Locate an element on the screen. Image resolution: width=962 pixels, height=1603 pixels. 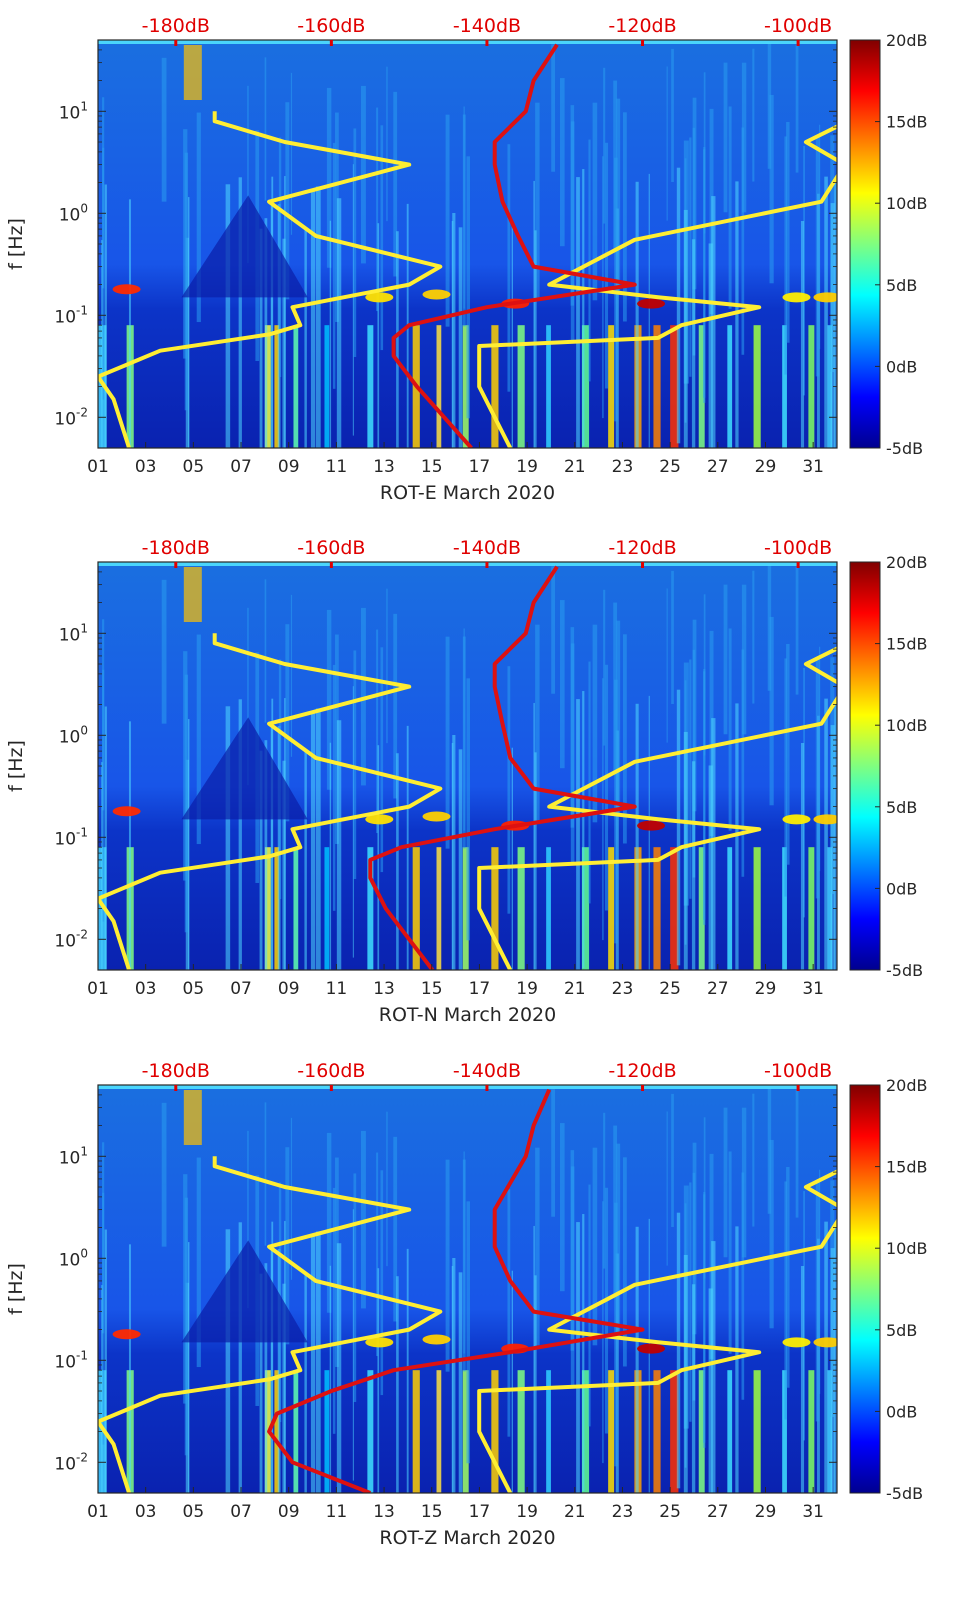
x-axis-title: ROT-N March 2020 is located at coordinates (467, 1015).